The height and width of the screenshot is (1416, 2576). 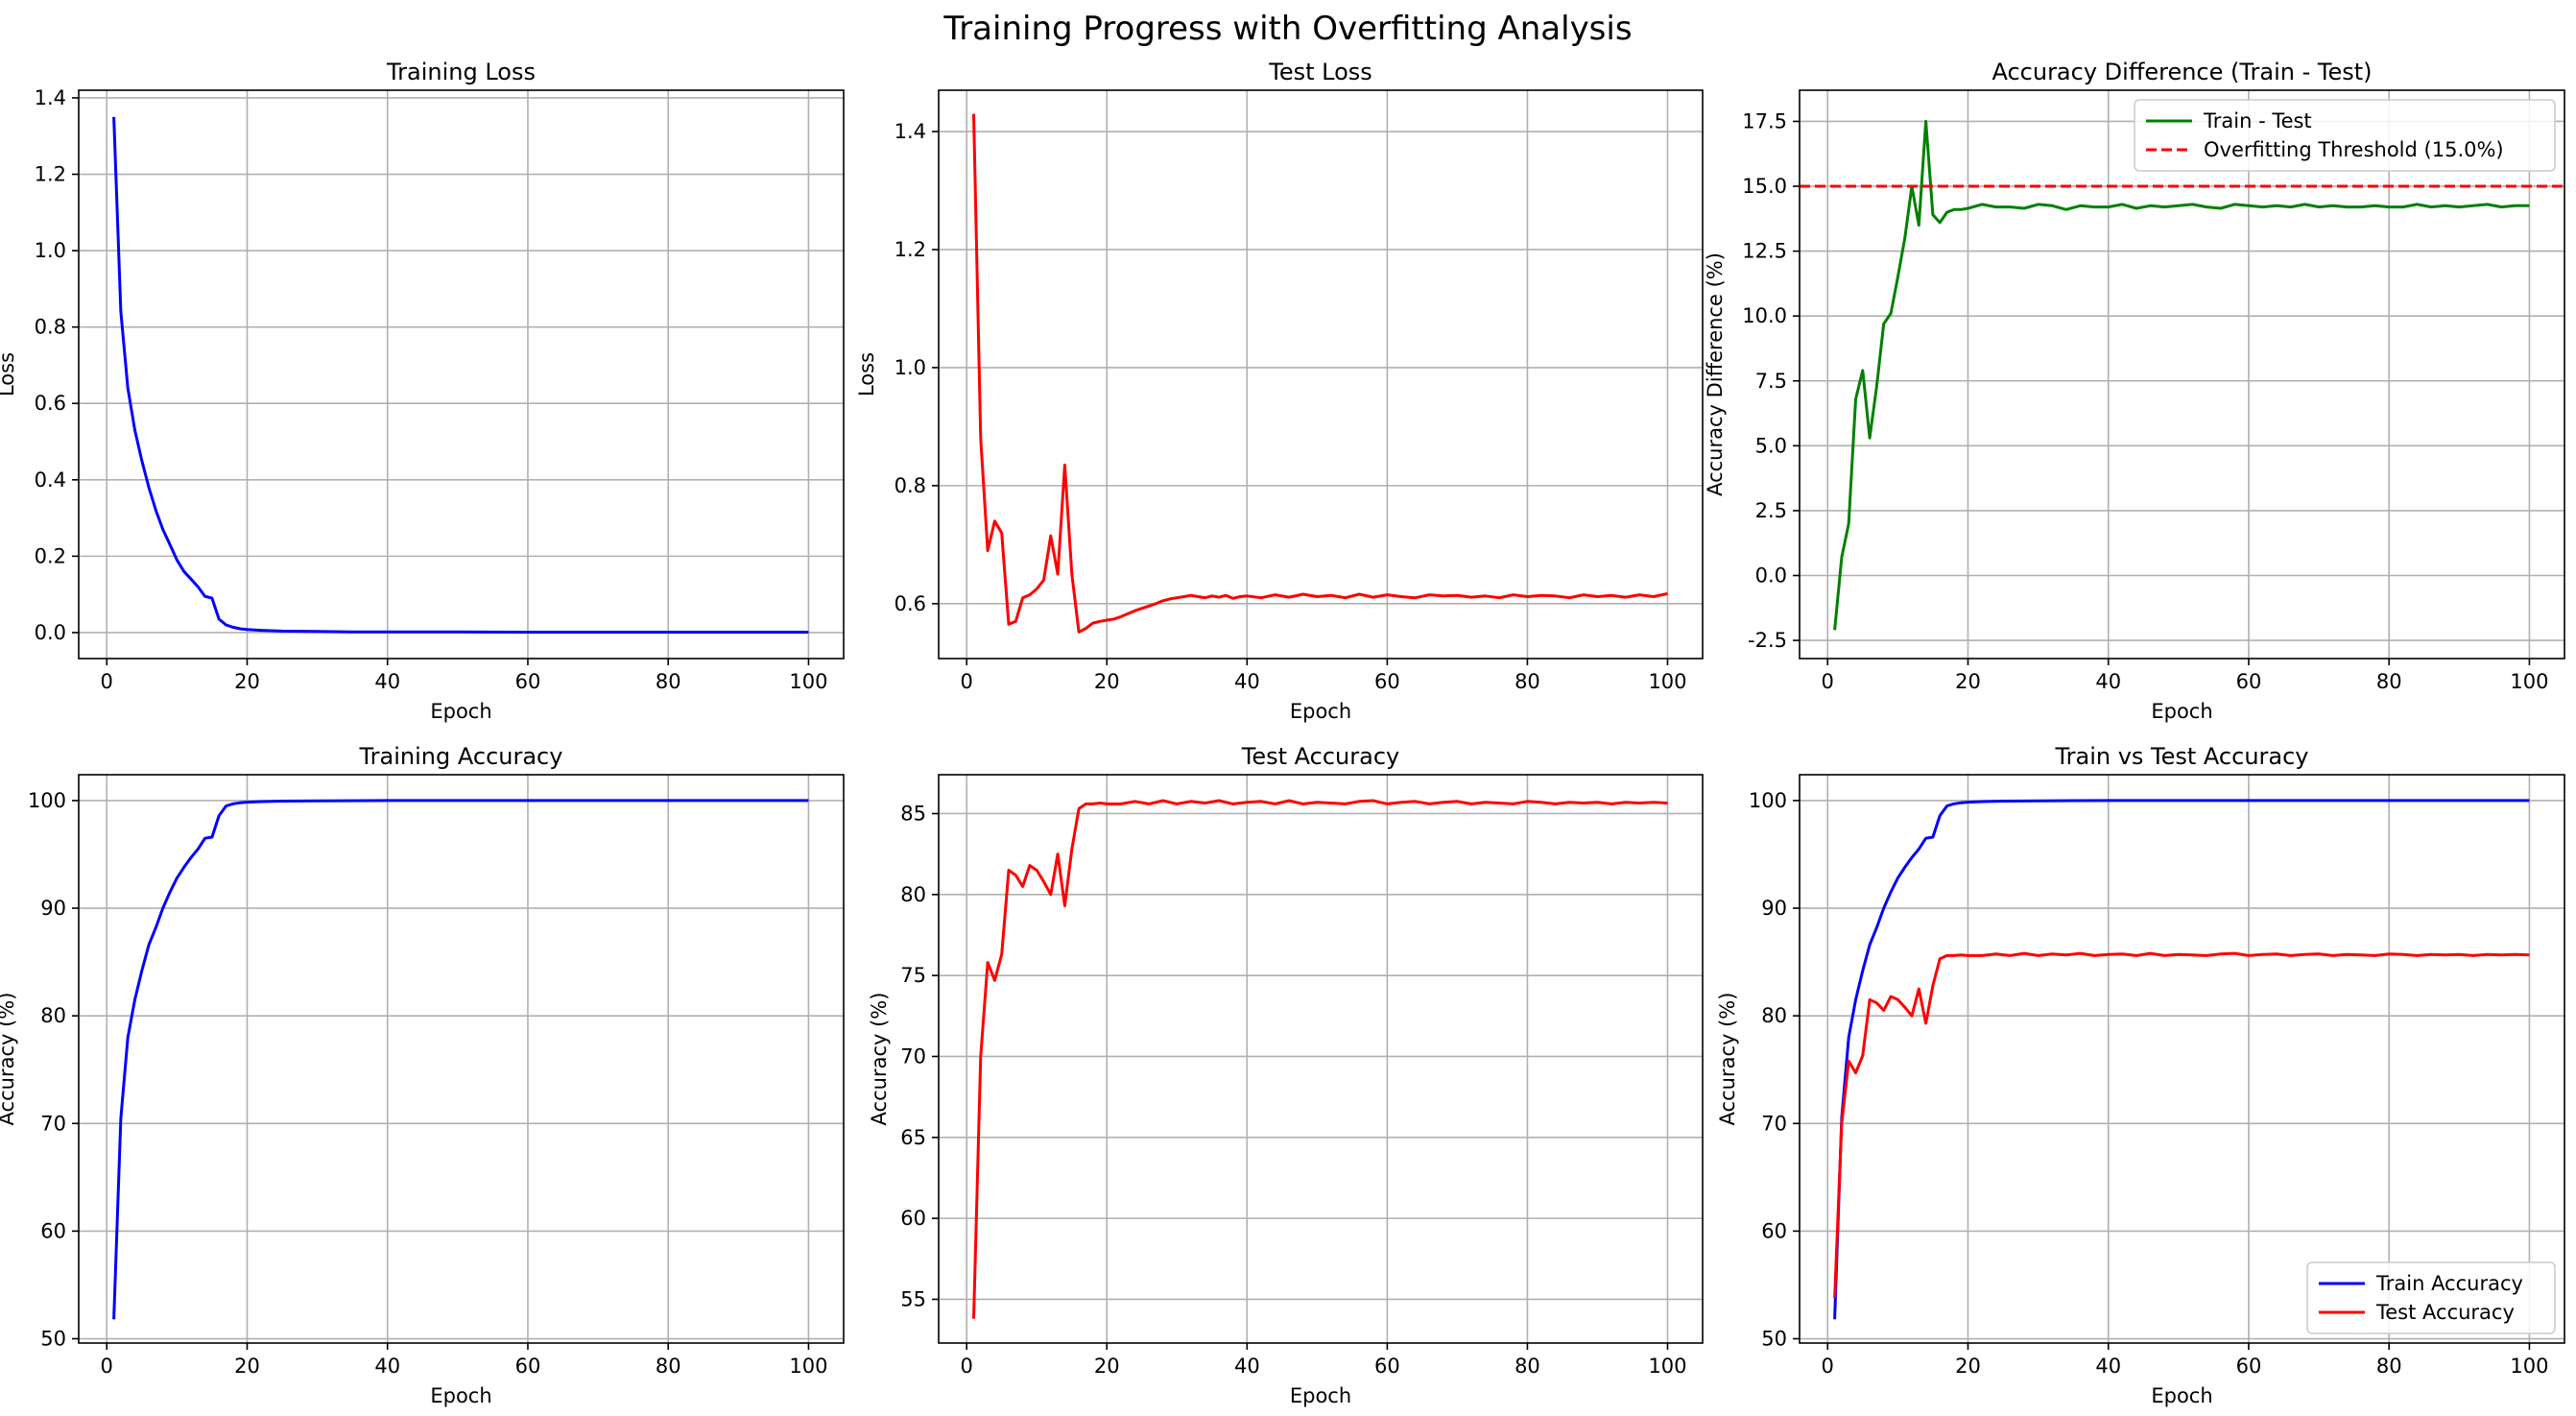 What do you see at coordinates (2181, 756) in the screenshot?
I see `subplot-title: Train vs Test Accuracy` at bounding box center [2181, 756].